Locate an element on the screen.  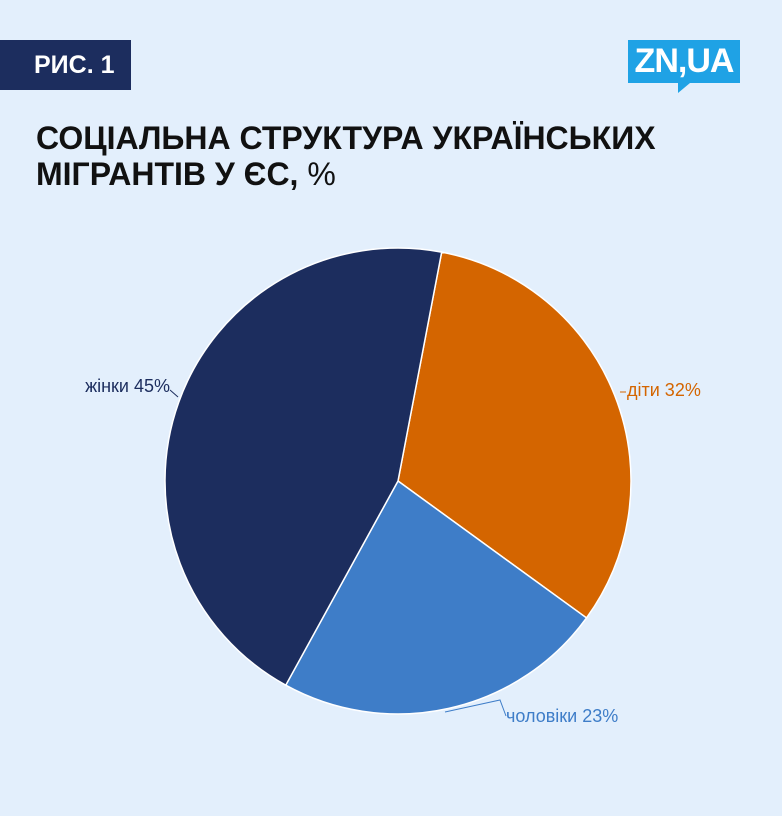
logo-speech-tail is located at coordinates (684, 88).